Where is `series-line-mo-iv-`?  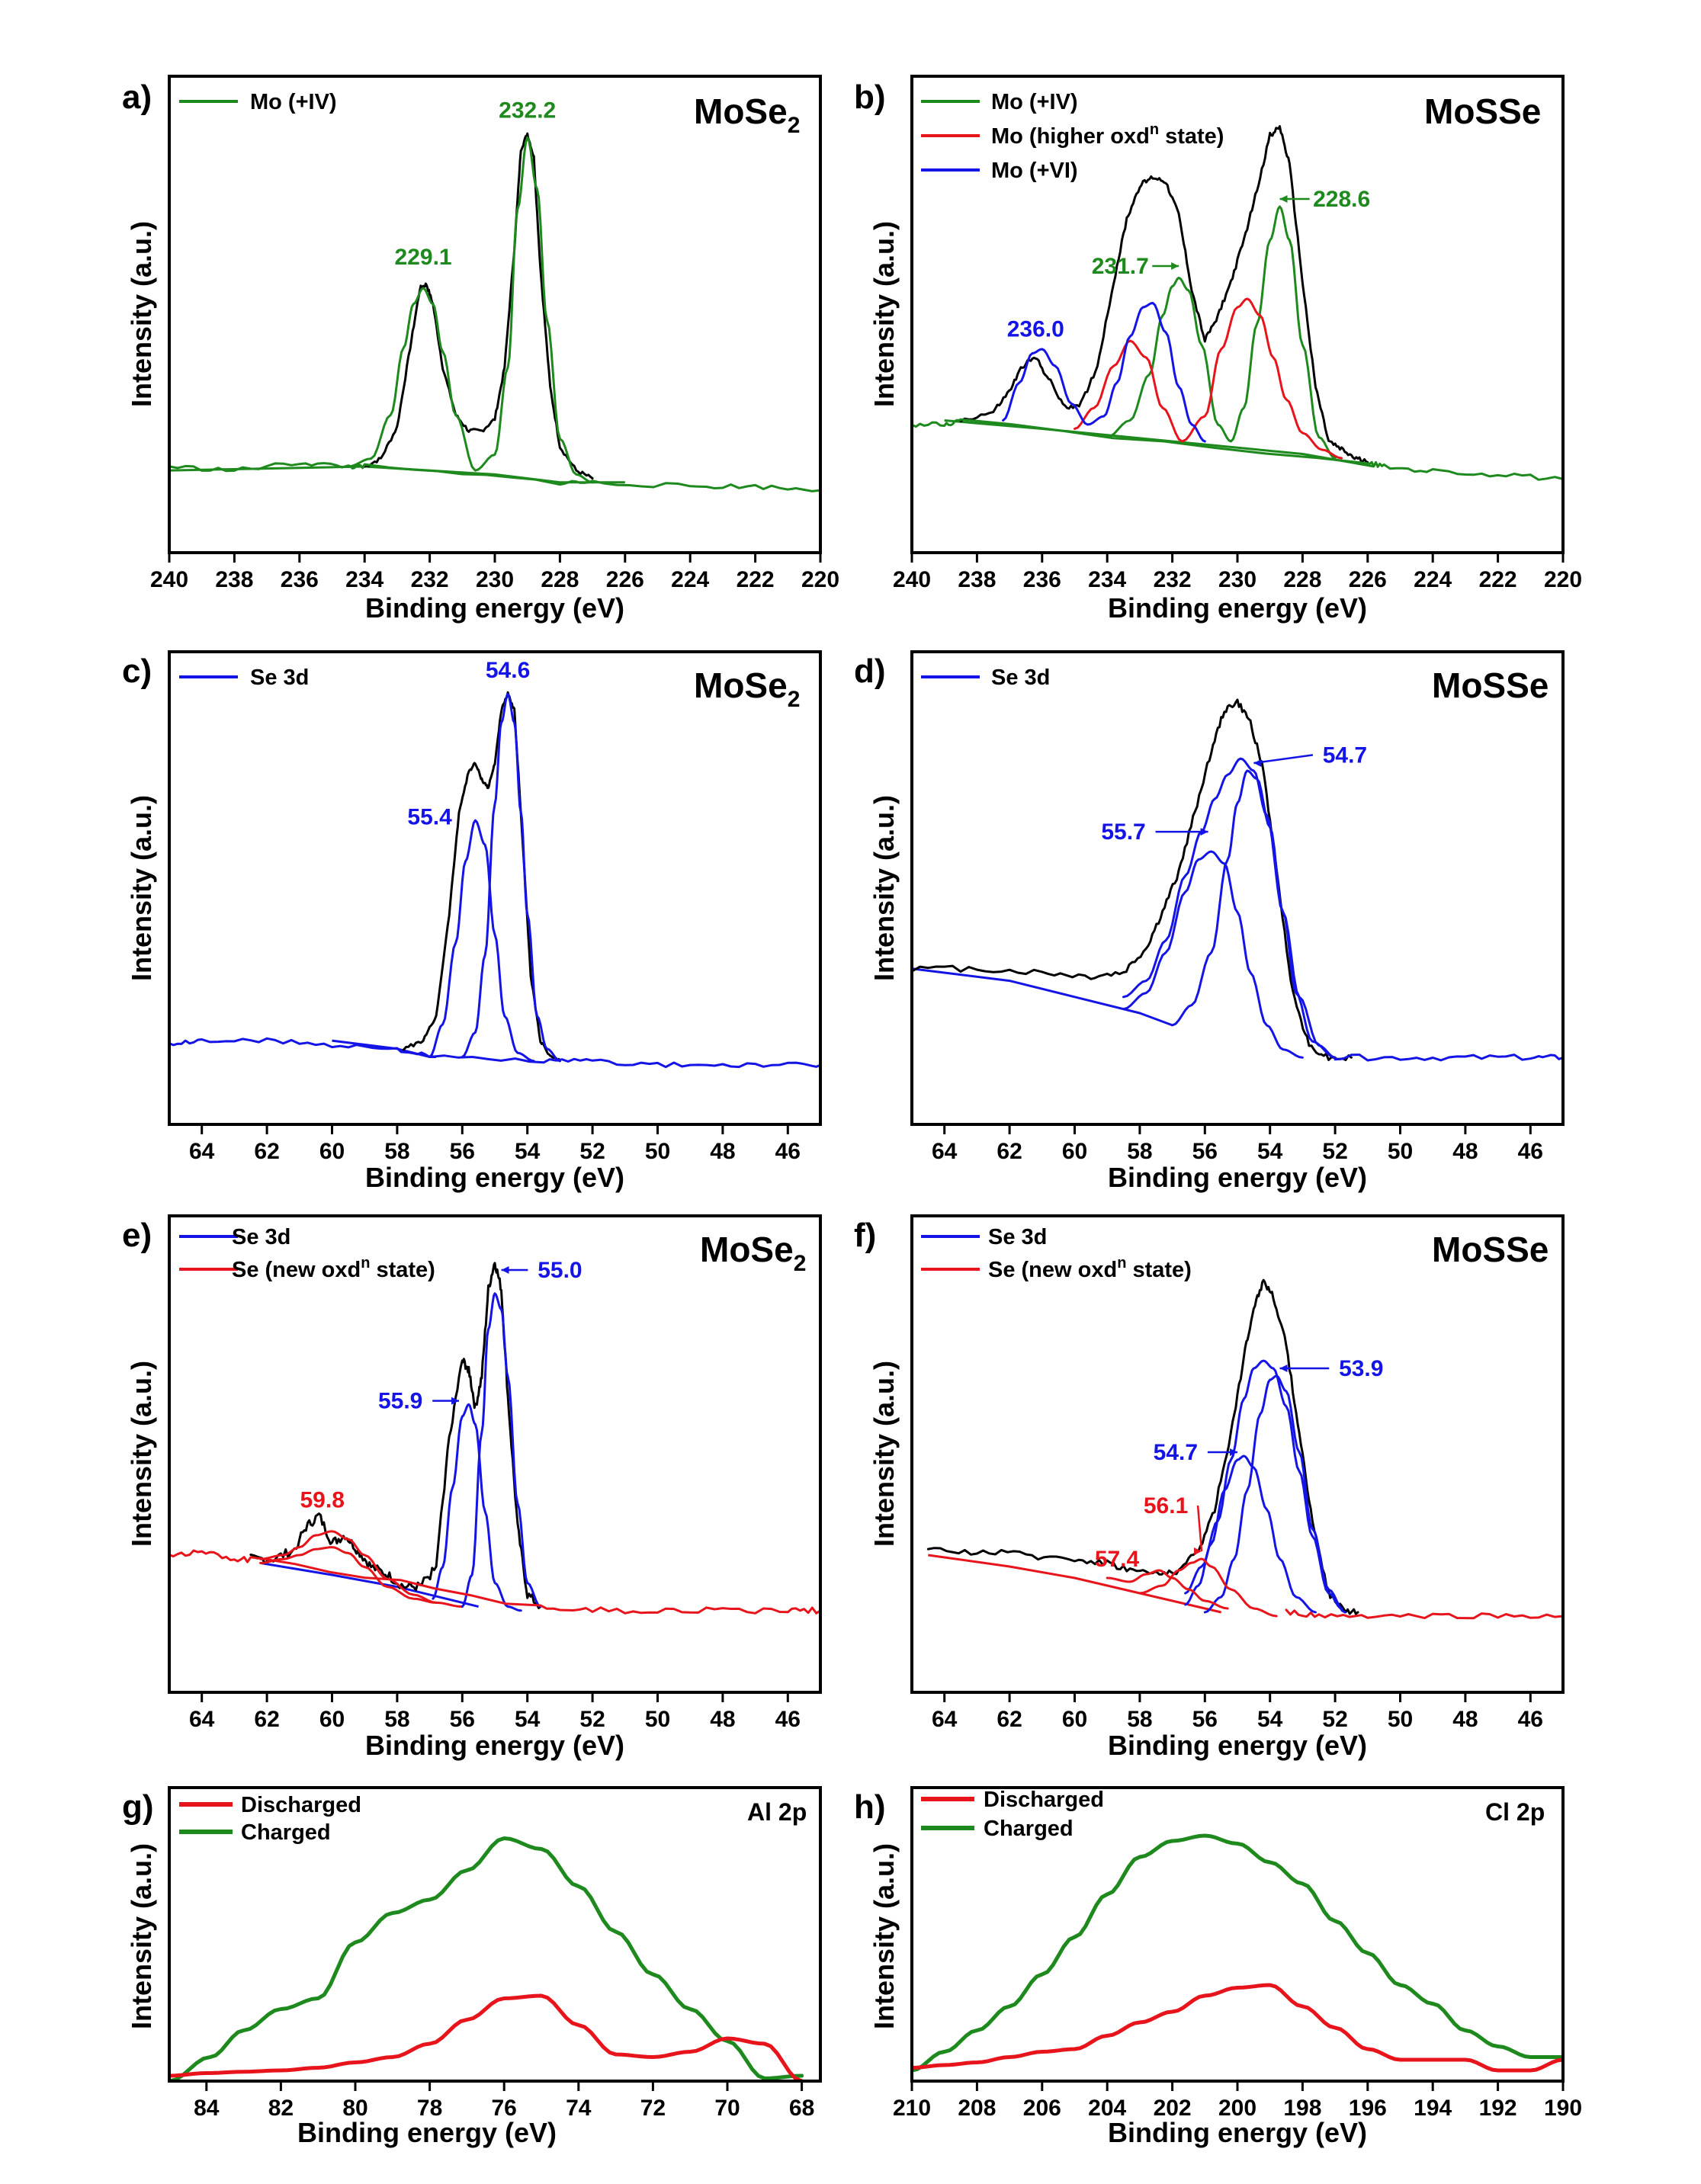
series-line-mo-iv- is located at coordinates (470, 310).